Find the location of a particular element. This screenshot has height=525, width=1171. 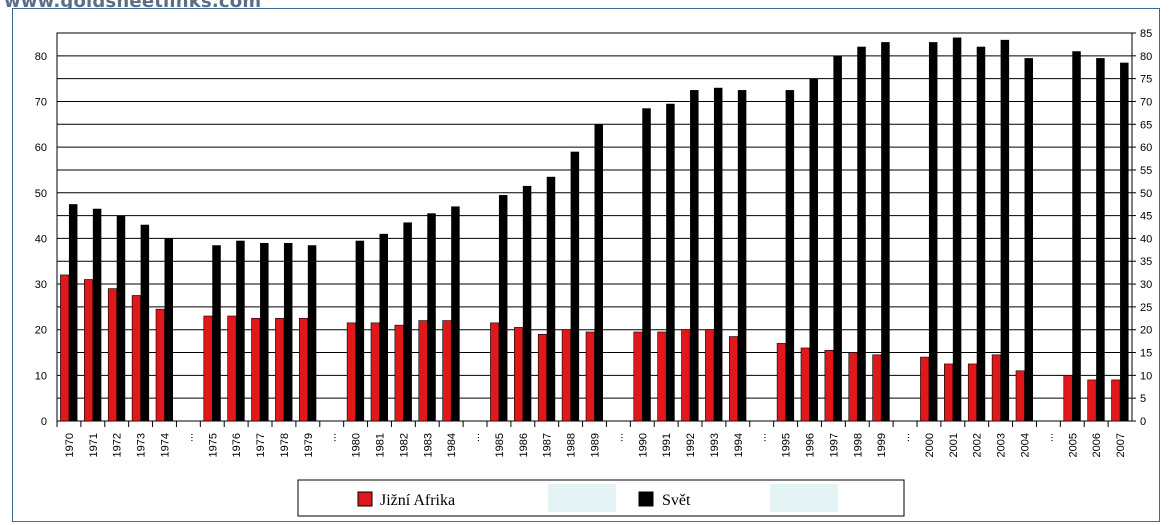

x-axis-tick-label: 1970 is located at coordinates (70, 445).